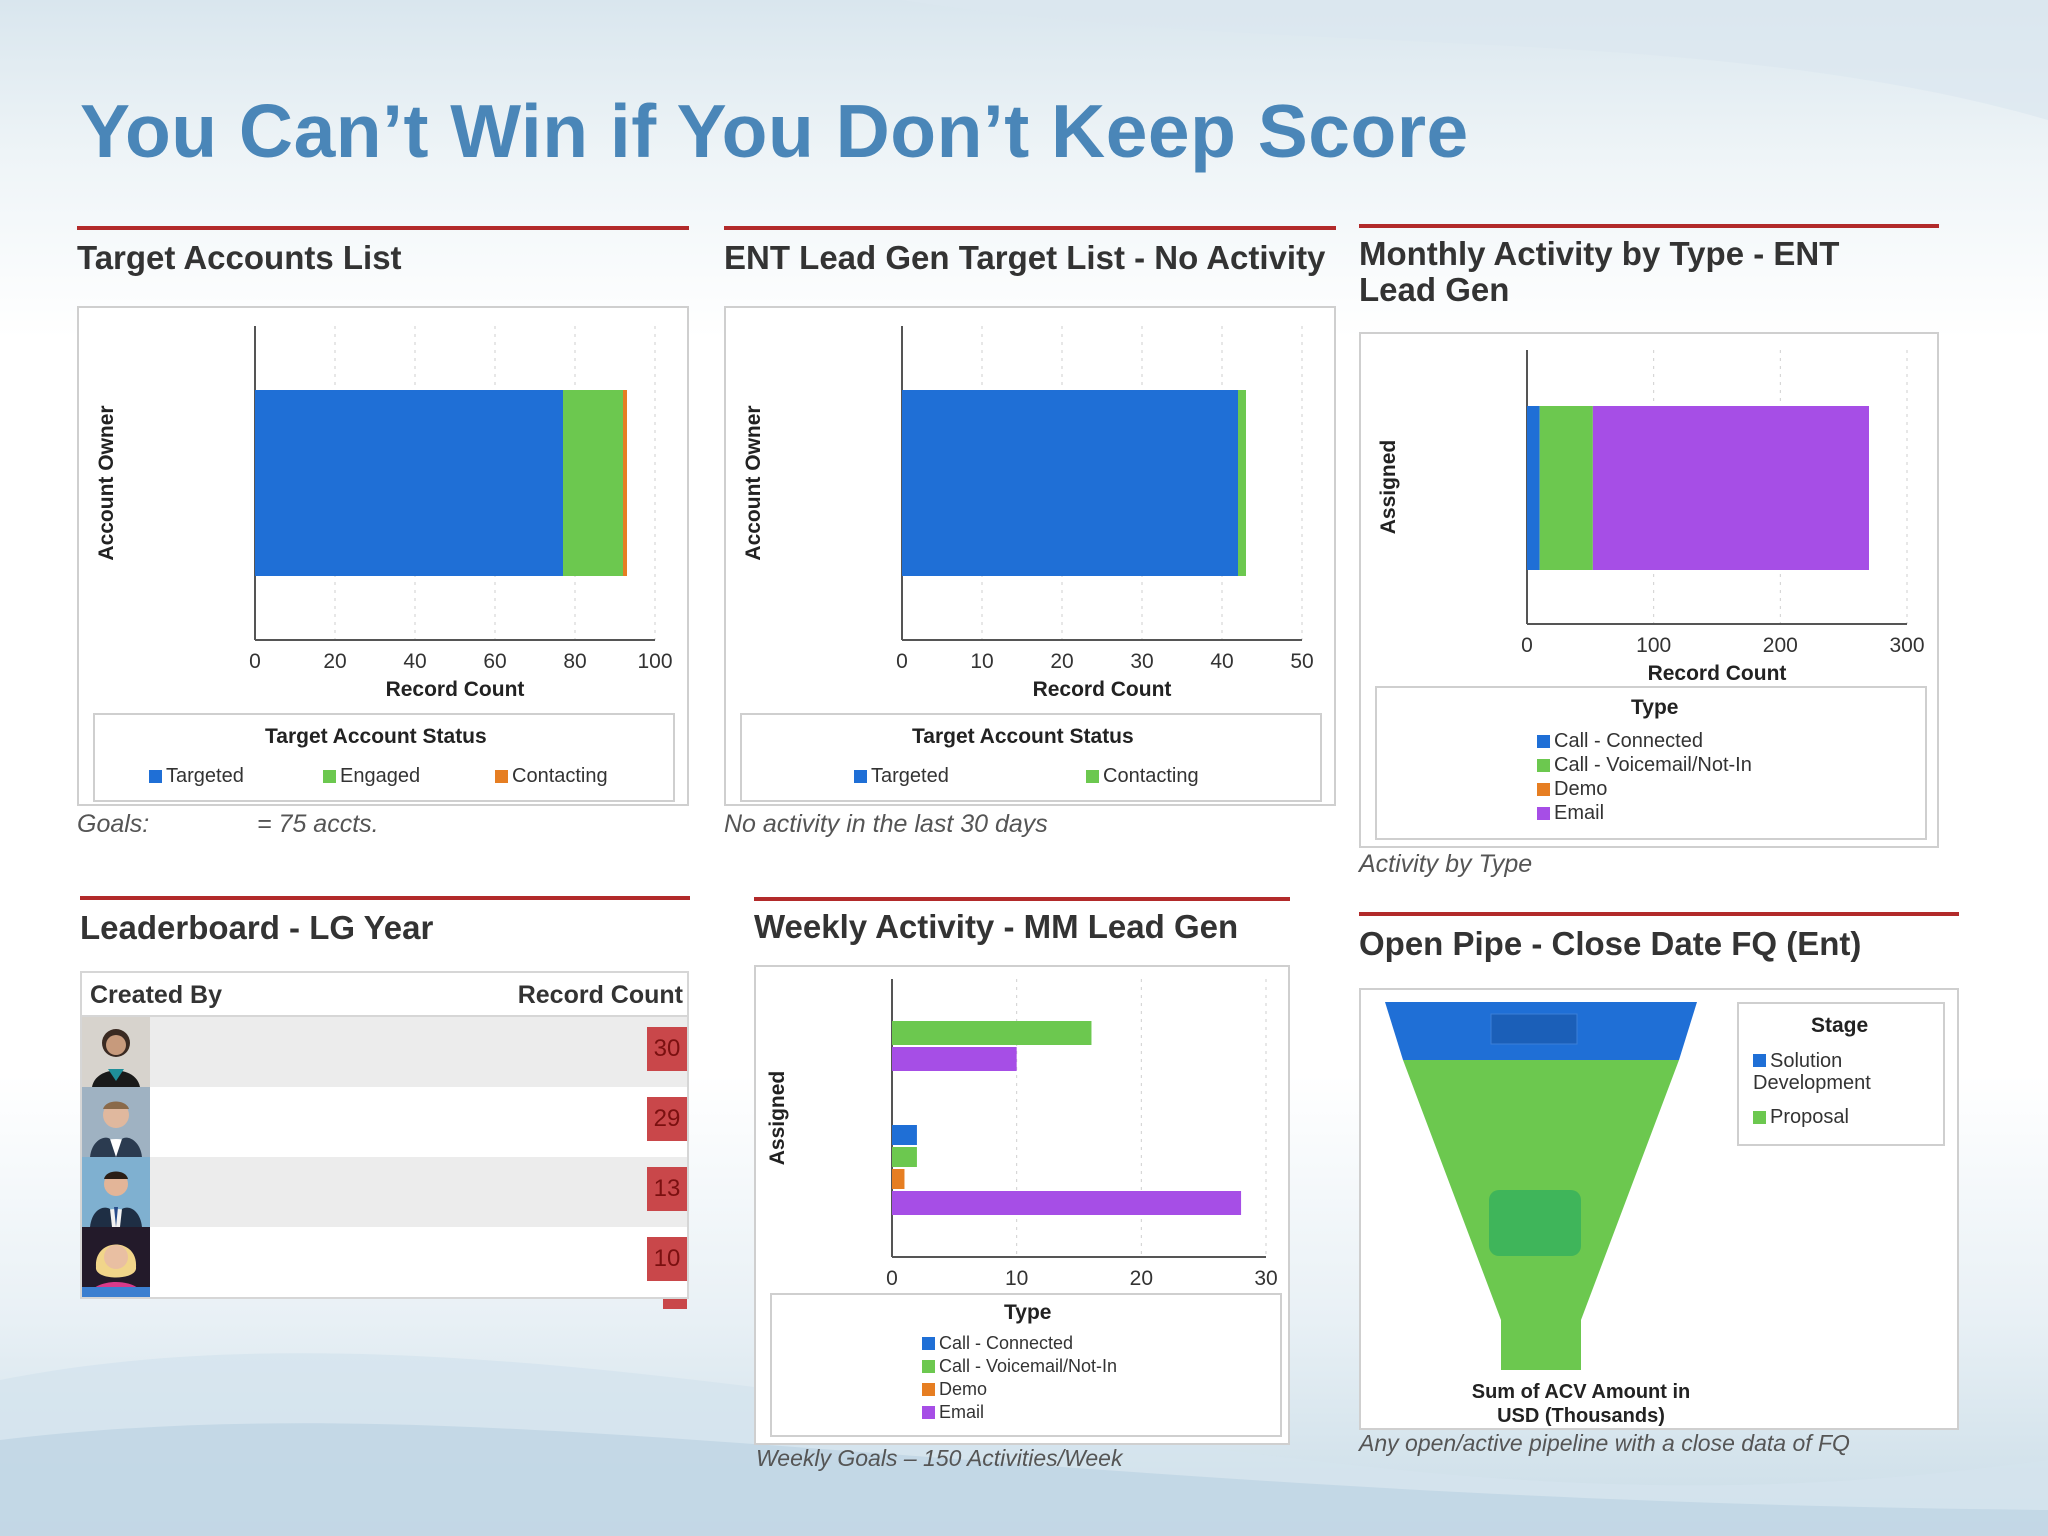 The width and height of the screenshot is (2048, 1536). What do you see at coordinates (667, 1189) in the screenshot?
I see `record-count-badge: 13` at bounding box center [667, 1189].